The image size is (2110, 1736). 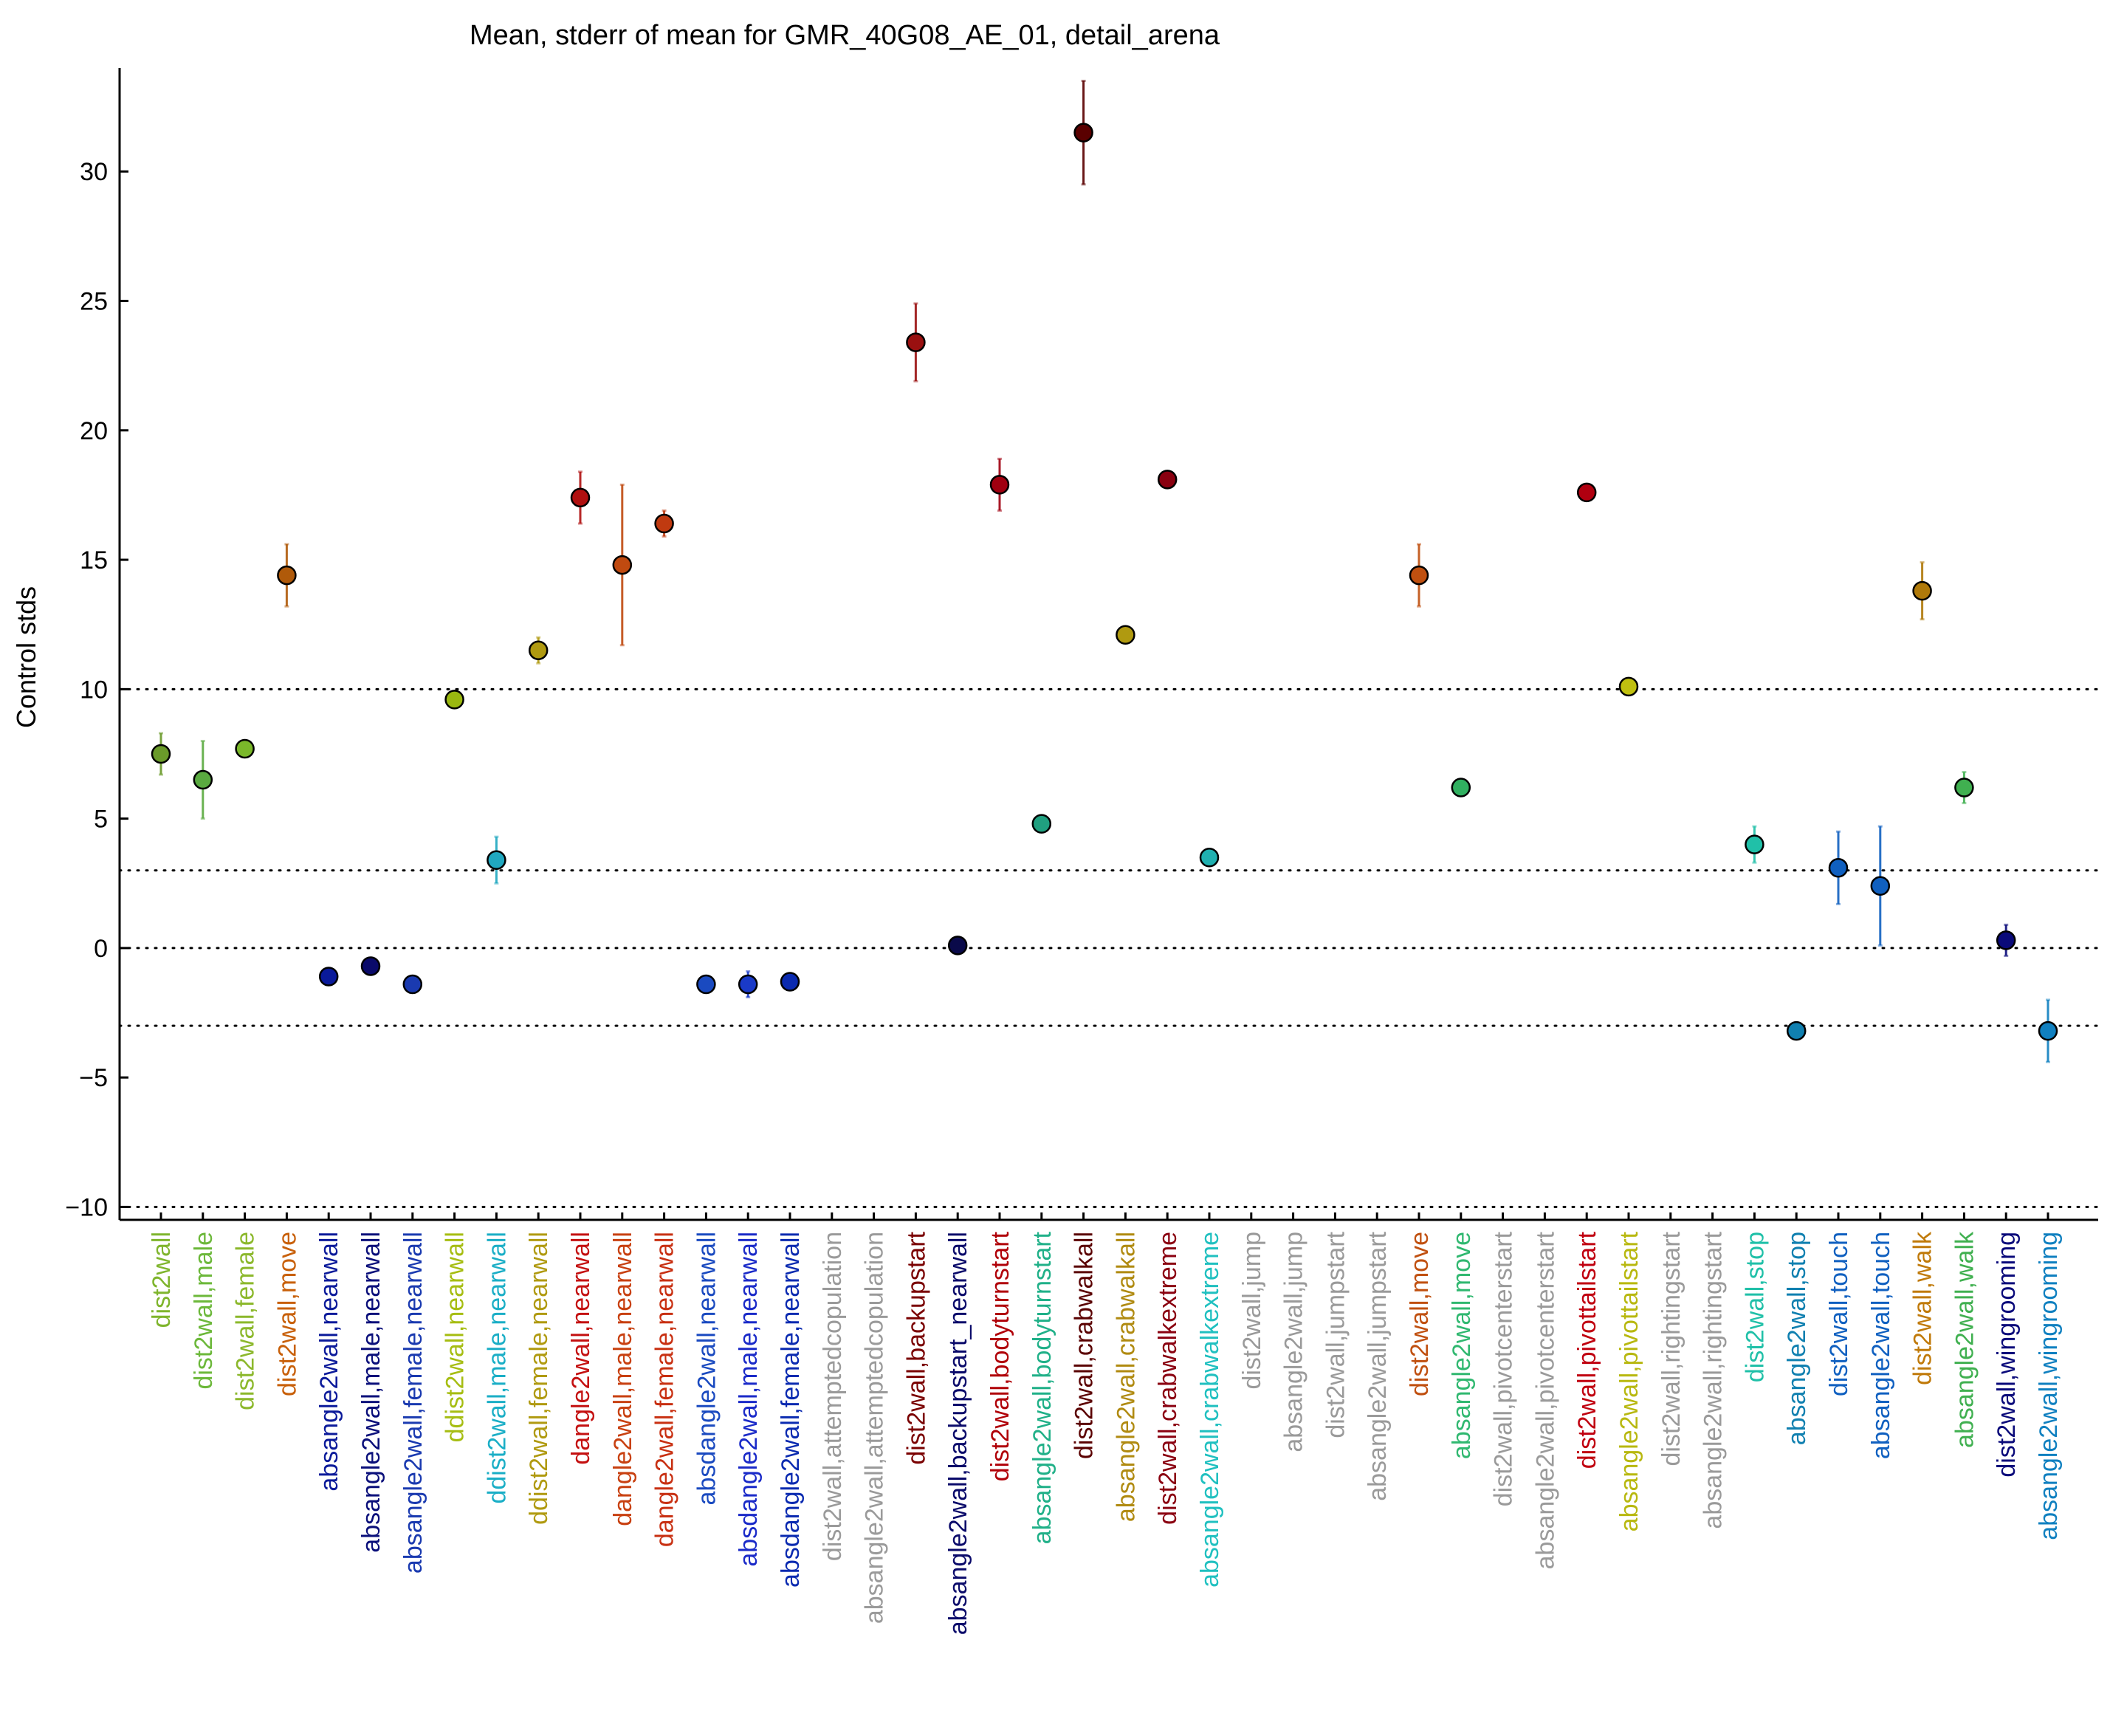 I want to click on category-label: dangle2wall,male,nearwall, so click(x=623, y=1379).